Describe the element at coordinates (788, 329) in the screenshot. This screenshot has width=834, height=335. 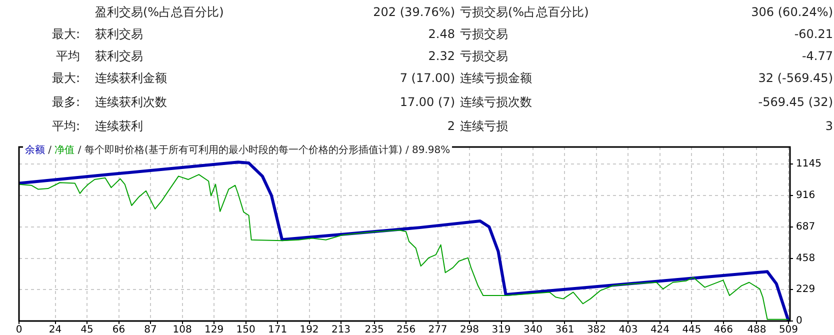
I see `x-tick-label: 509` at that location.